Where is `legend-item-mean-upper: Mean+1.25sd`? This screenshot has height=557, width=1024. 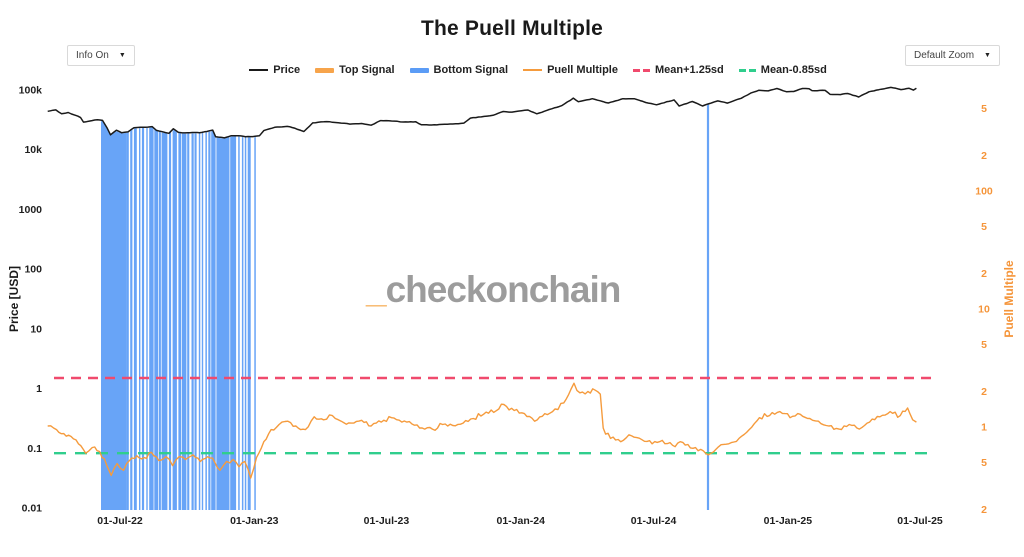
legend-item-mean-upper: Mean+1.25sd is located at coordinates (678, 70).